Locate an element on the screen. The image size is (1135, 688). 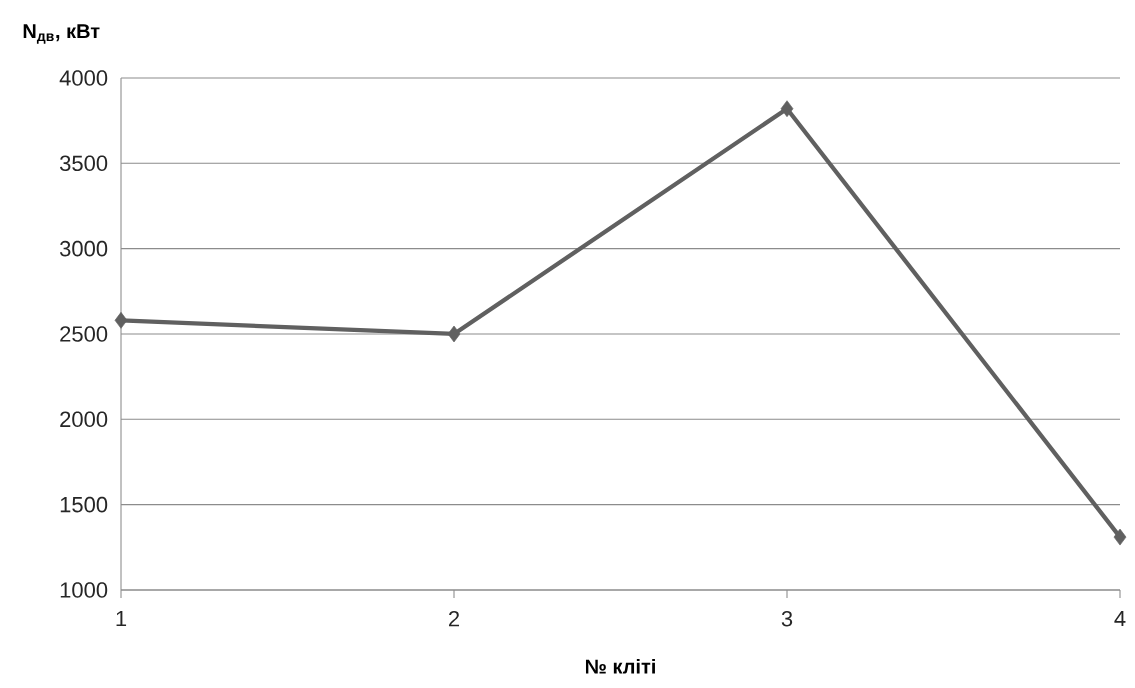
x-axis-title: № кліті is located at coordinates (620, 666).